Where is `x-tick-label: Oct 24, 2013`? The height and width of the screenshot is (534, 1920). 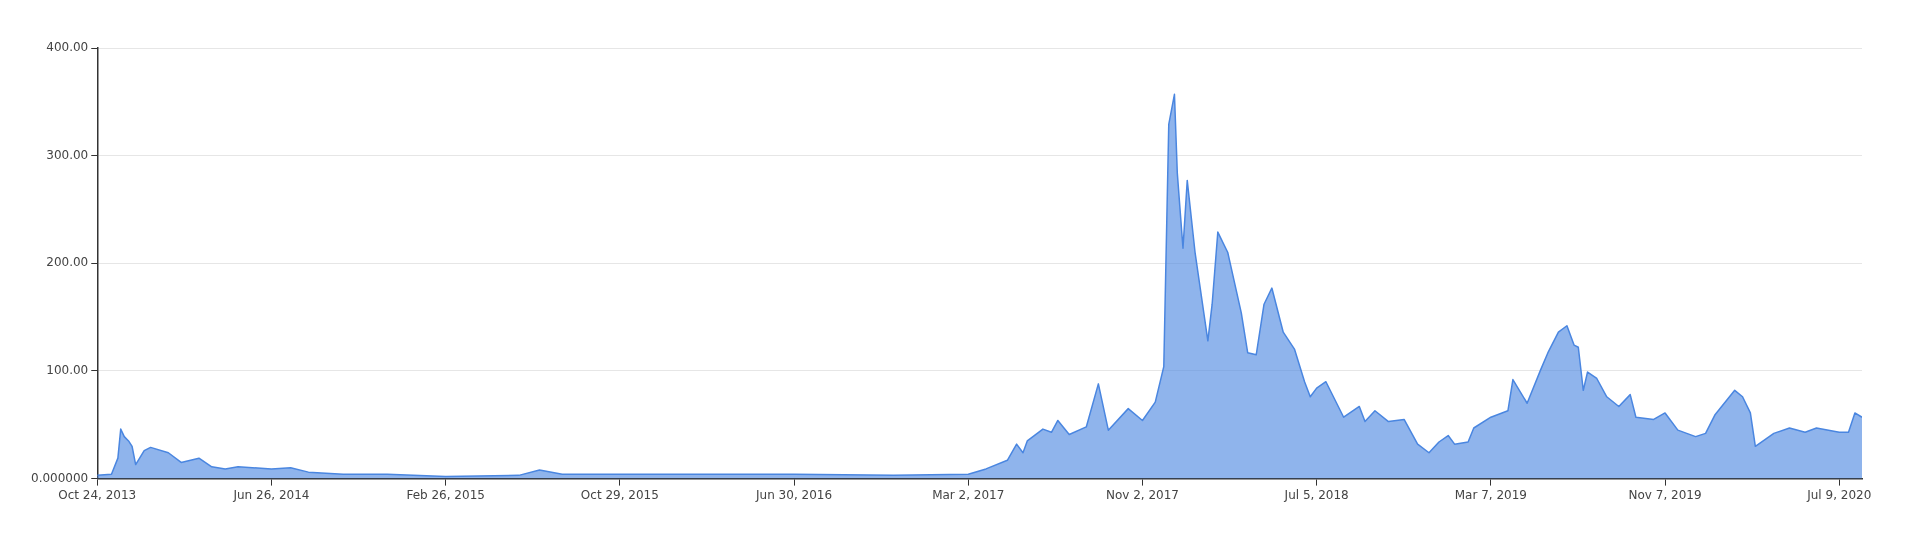
x-tick-label: Oct 24, 2013 is located at coordinates (97, 494).